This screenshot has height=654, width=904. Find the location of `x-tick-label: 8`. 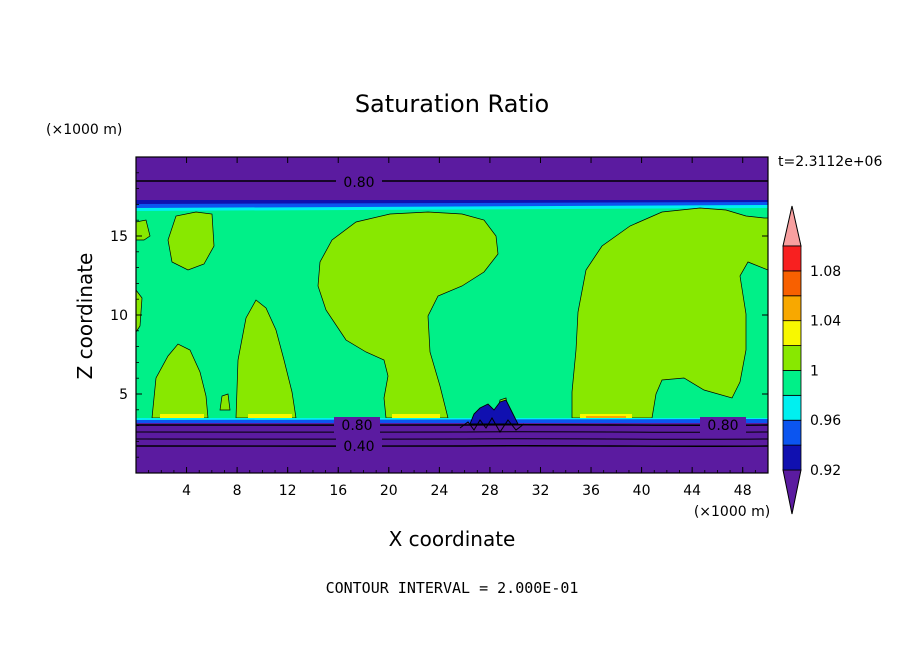

x-tick-label: 8 is located at coordinates (237, 491).